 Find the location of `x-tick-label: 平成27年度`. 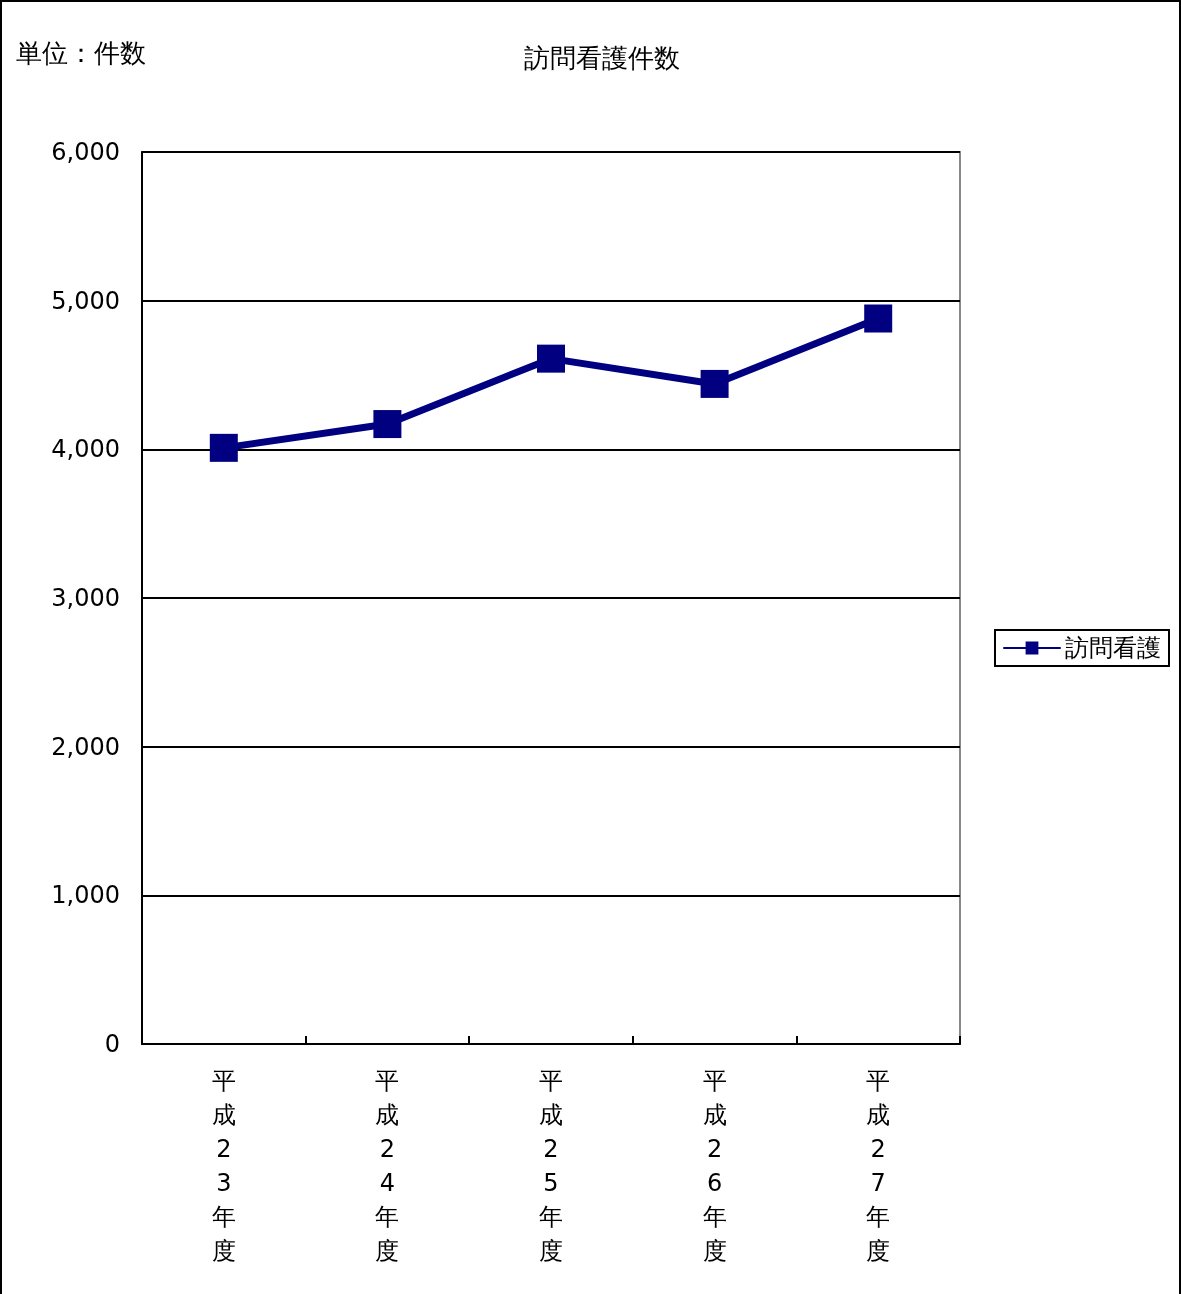

x-tick-label: 平成27年度 is located at coordinates (878, 1166).